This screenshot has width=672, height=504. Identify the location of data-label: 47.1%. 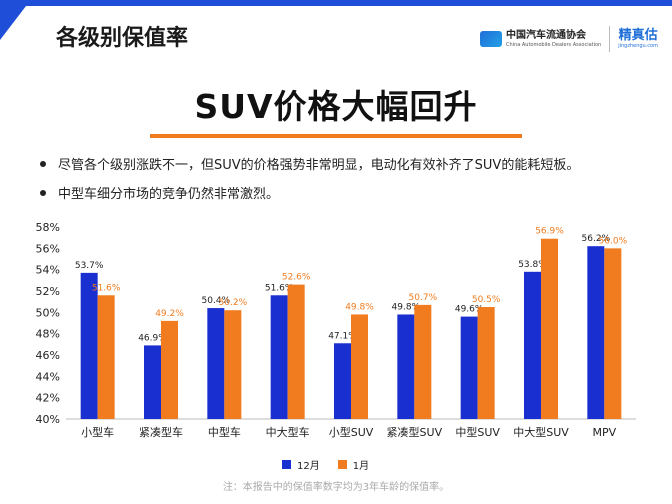
(342, 336).